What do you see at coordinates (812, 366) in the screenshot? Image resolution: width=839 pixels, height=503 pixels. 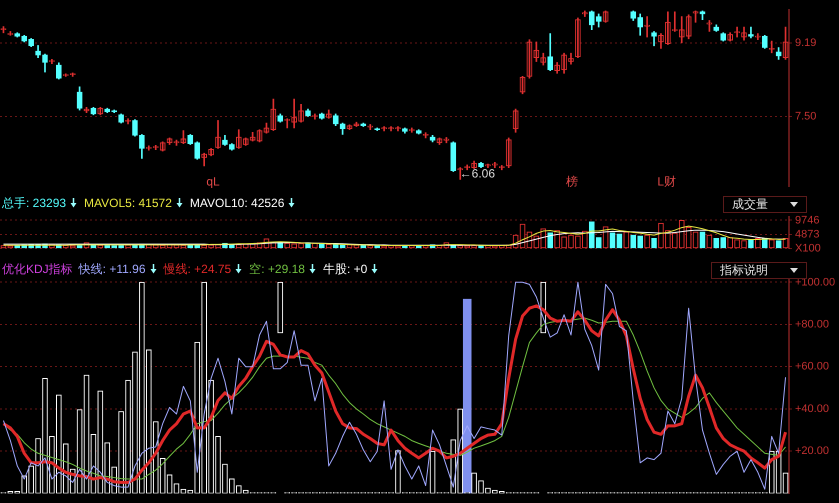 I see `y-tick-label: +60.00` at bounding box center [812, 366].